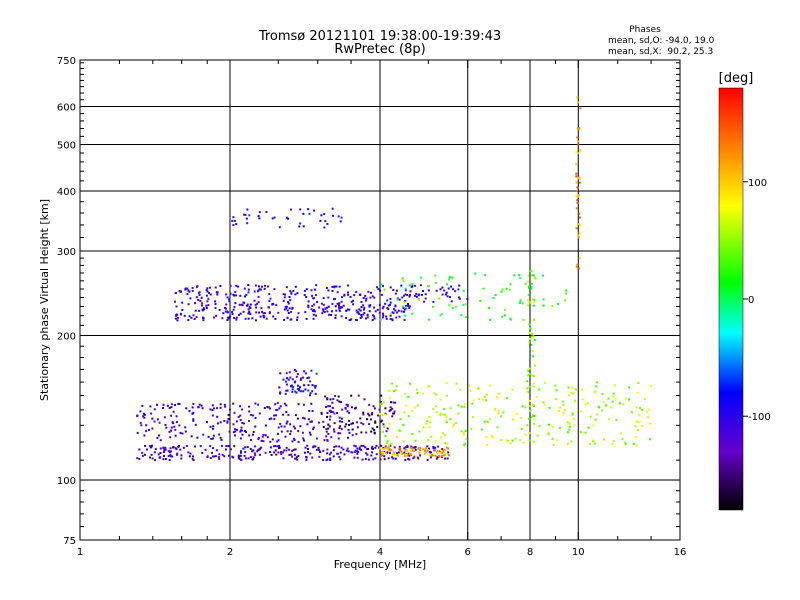 Image resolution: width=800 pixels, height=600 pixels. What do you see at coordinates (468, 552) in the screenshot?
I see `x-tick-label: 6` at bounding box center [468, 552].